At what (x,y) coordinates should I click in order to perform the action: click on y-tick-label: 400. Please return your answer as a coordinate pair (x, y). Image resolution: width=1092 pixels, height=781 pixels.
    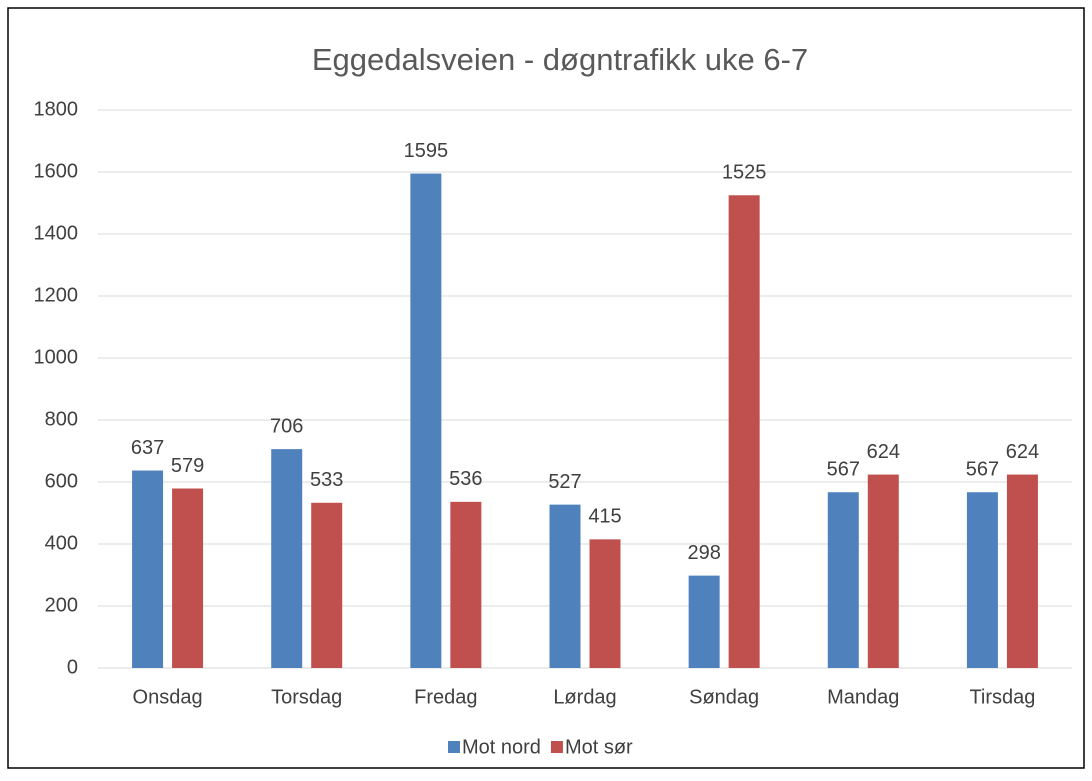
    Looking at the image, I should click on (61, 543).